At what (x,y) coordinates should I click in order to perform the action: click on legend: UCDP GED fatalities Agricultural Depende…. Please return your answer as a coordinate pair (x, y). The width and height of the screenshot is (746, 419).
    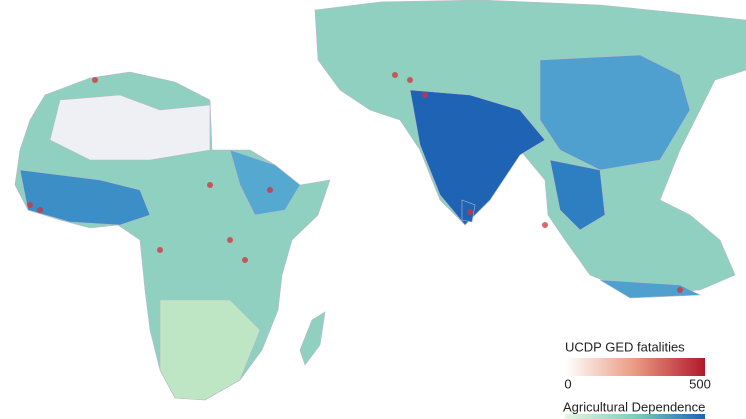
    Looking at the image, I should click on (634, 379).